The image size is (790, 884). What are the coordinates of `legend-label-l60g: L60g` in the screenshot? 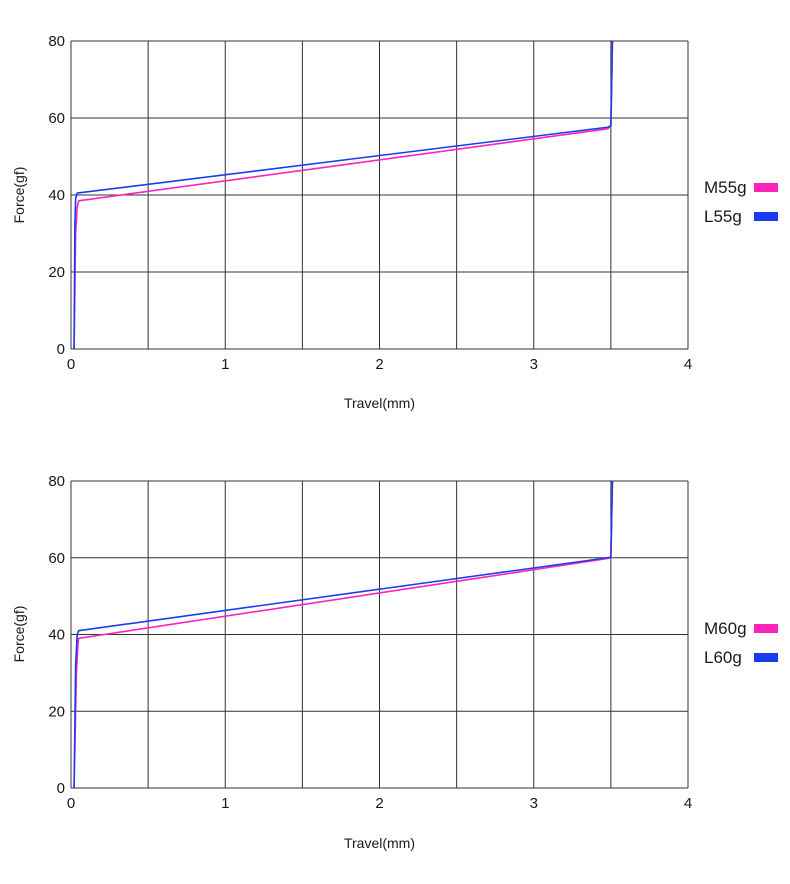 It's located at (723, 657).